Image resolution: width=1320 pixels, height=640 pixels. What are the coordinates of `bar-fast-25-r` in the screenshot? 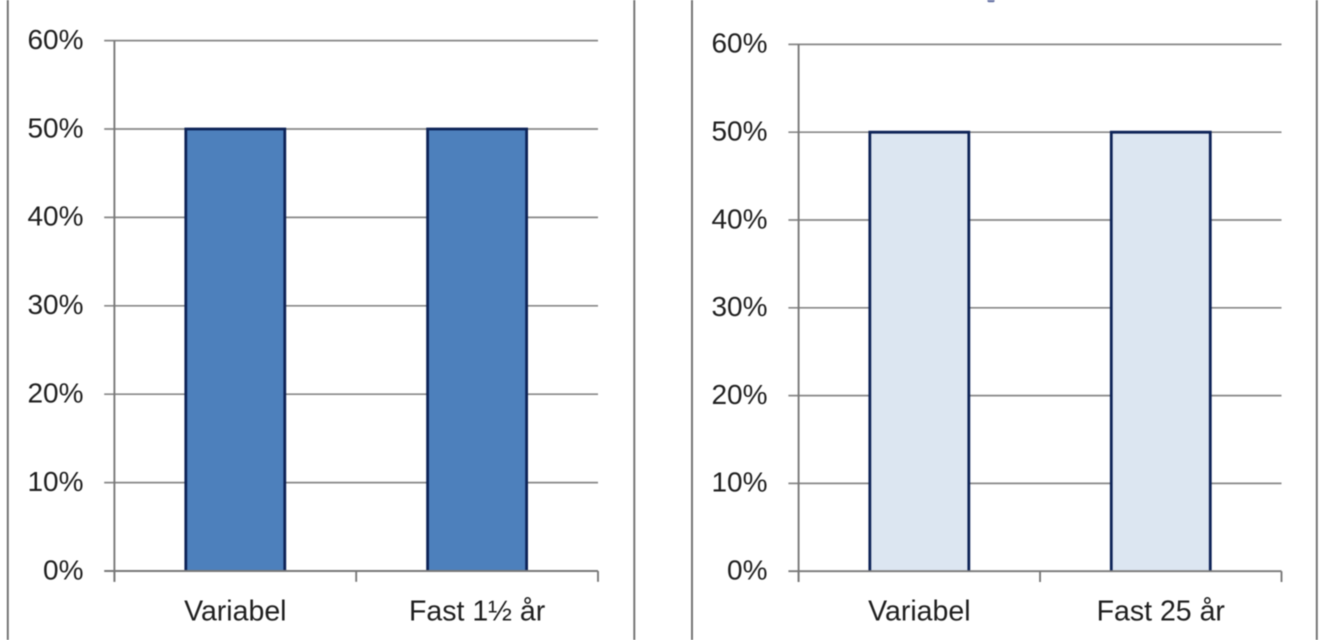 It's located at (1161, 352).